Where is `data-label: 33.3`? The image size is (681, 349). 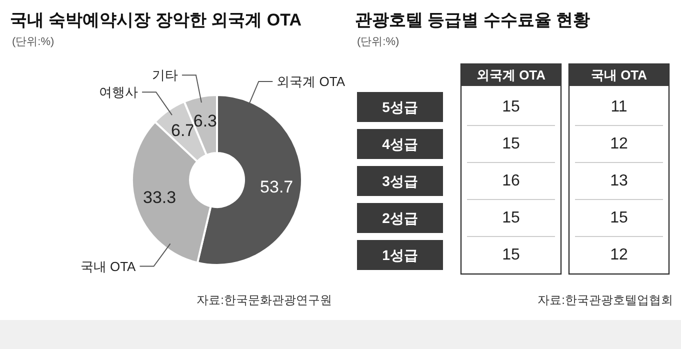
data-label: 33.3 is located at coordinates (159, 197).